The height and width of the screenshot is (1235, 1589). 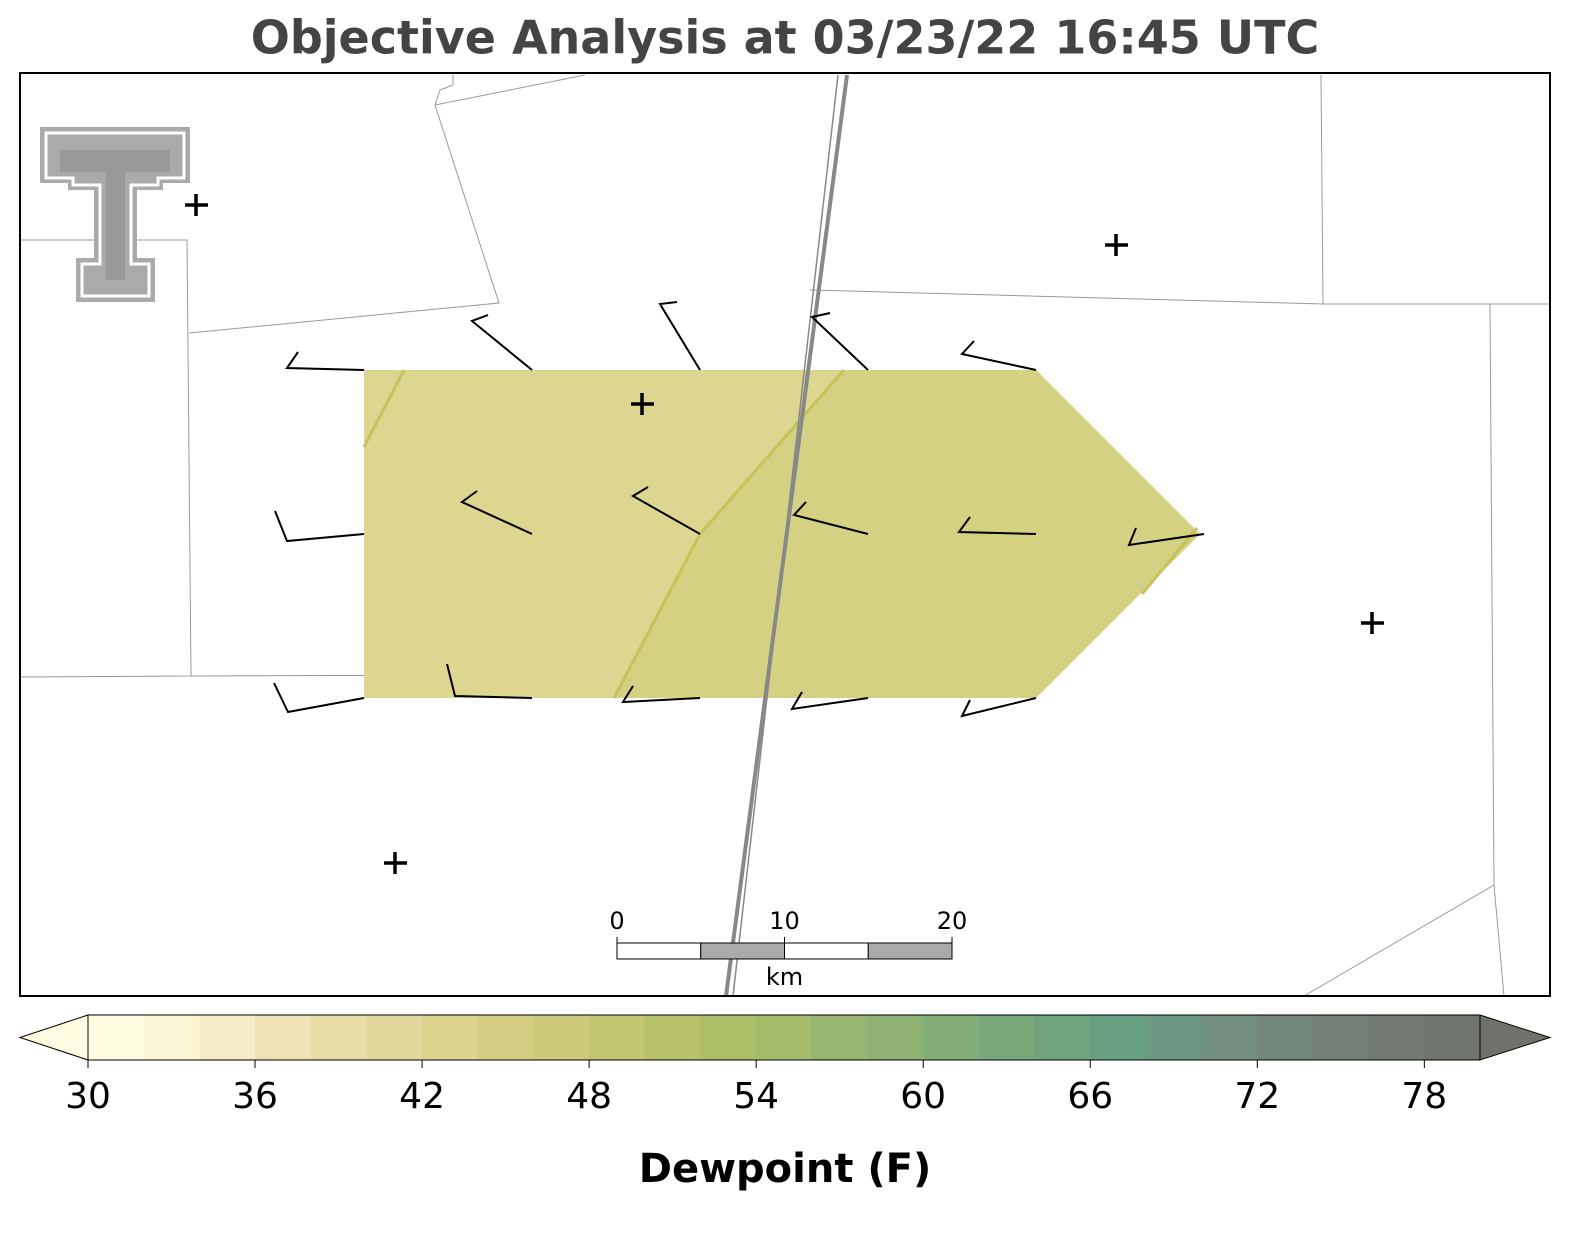 I want to click on logo, so click(x=115, y=214).